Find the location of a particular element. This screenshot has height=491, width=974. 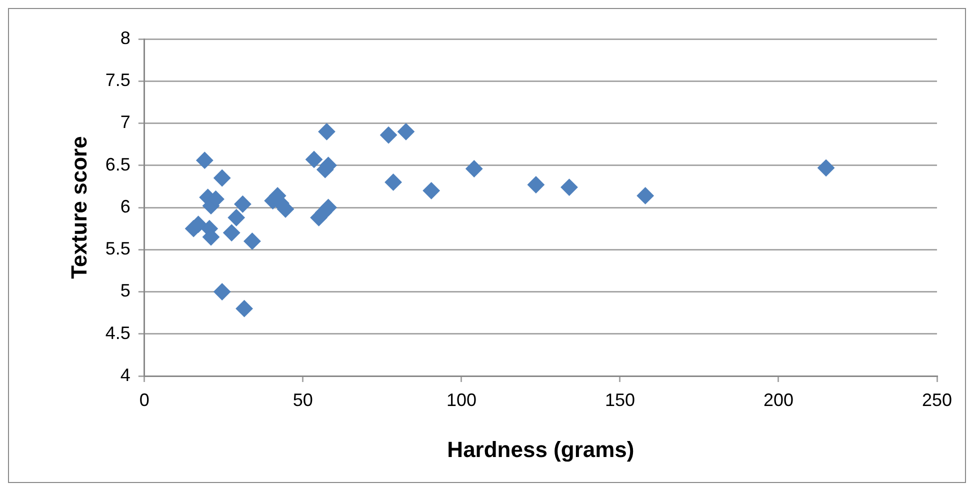

y-tick-label: 6 is located at coordinates (125, 206).